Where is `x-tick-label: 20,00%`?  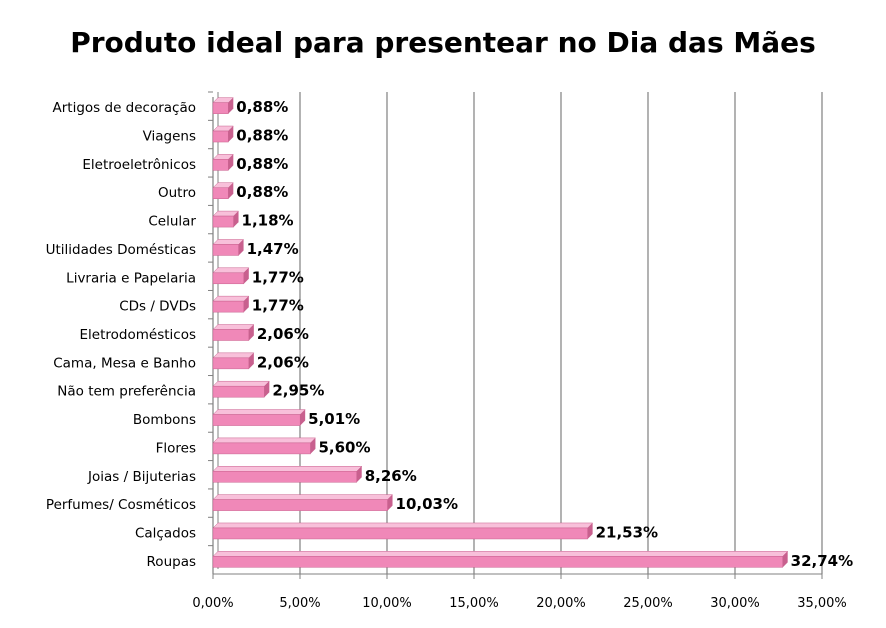
x-tick-label: 20,00% is located at coordinates (561, 603).